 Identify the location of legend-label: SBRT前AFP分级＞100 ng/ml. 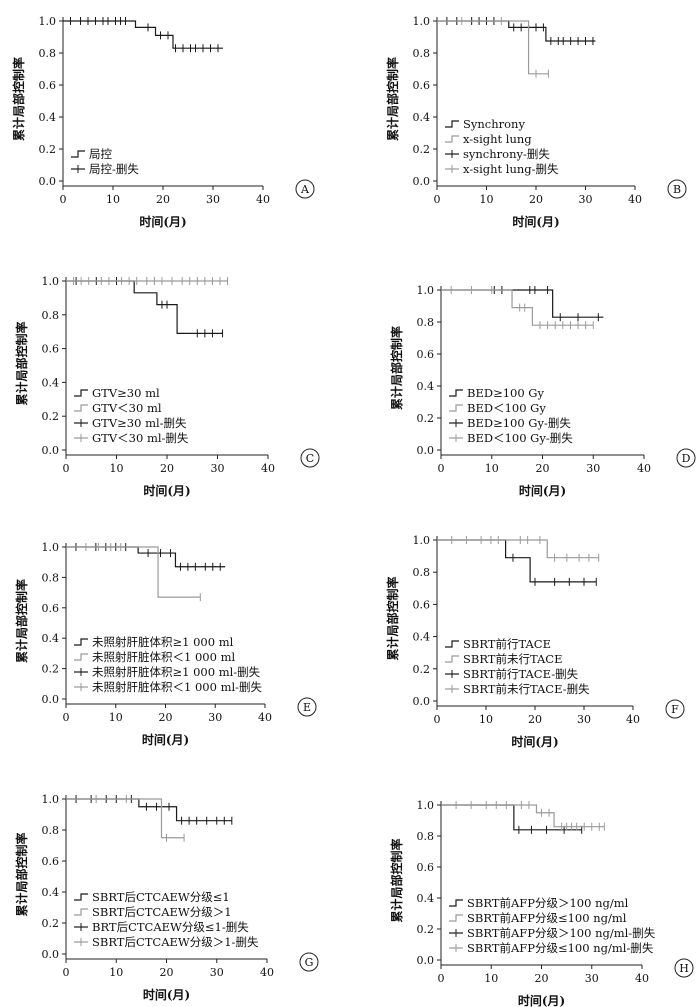
(548, 903).